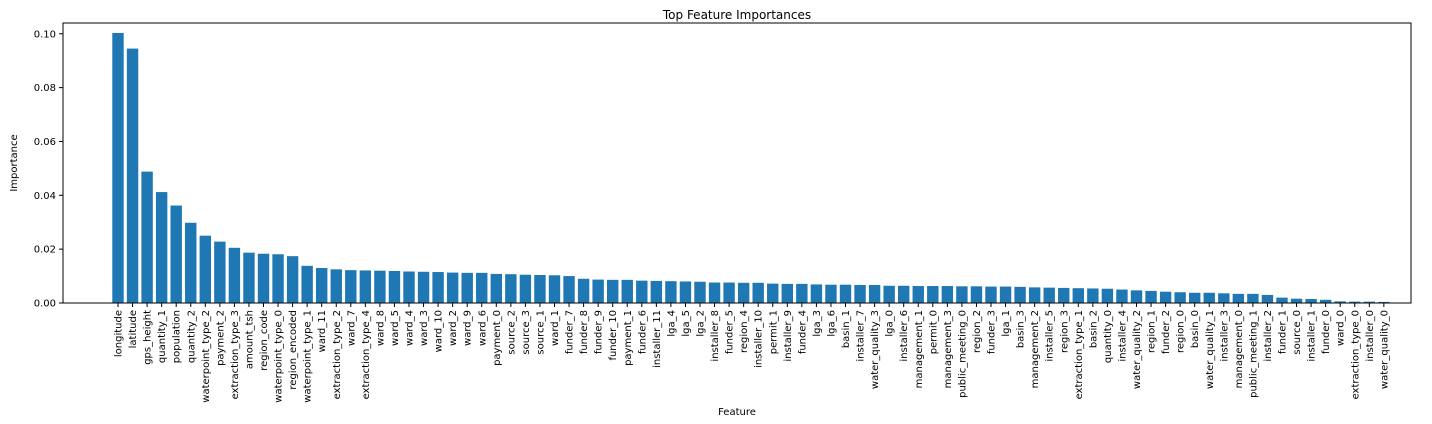  What do you see at coordinates (48, 169) in the screenshot?
I see `y-axis: 0.00 0.02 0.04 0.06 0.08 0.10` at bounding box center [48, 169].